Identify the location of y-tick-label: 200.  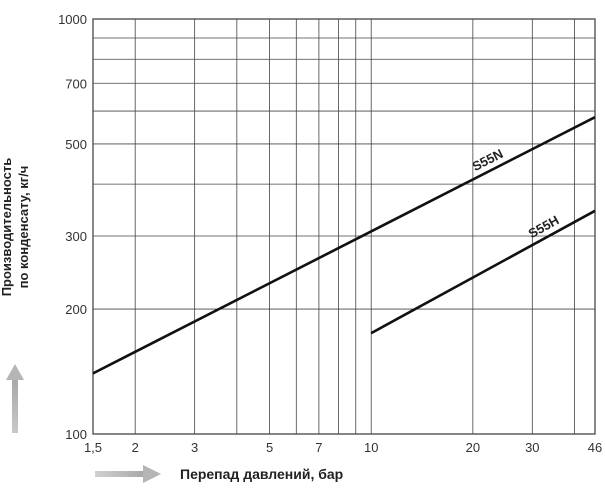
(76, 309).